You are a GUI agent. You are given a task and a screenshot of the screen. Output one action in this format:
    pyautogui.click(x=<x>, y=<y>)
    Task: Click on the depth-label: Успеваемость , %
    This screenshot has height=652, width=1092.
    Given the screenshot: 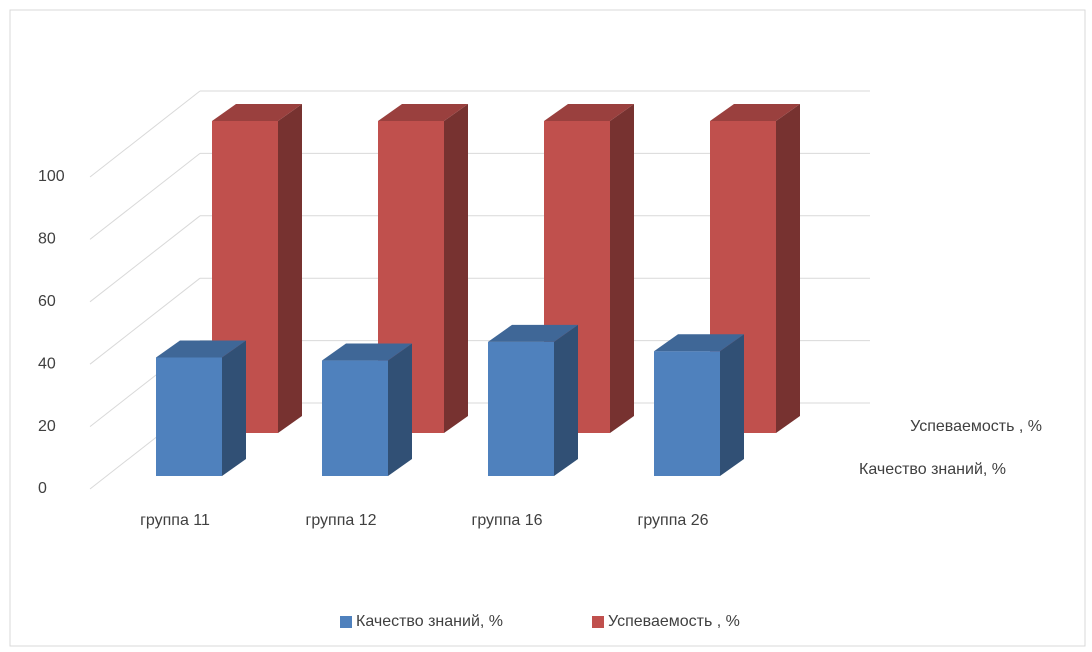 What is the action you would take?
    pyautogui.click(x=976, y=426)
    